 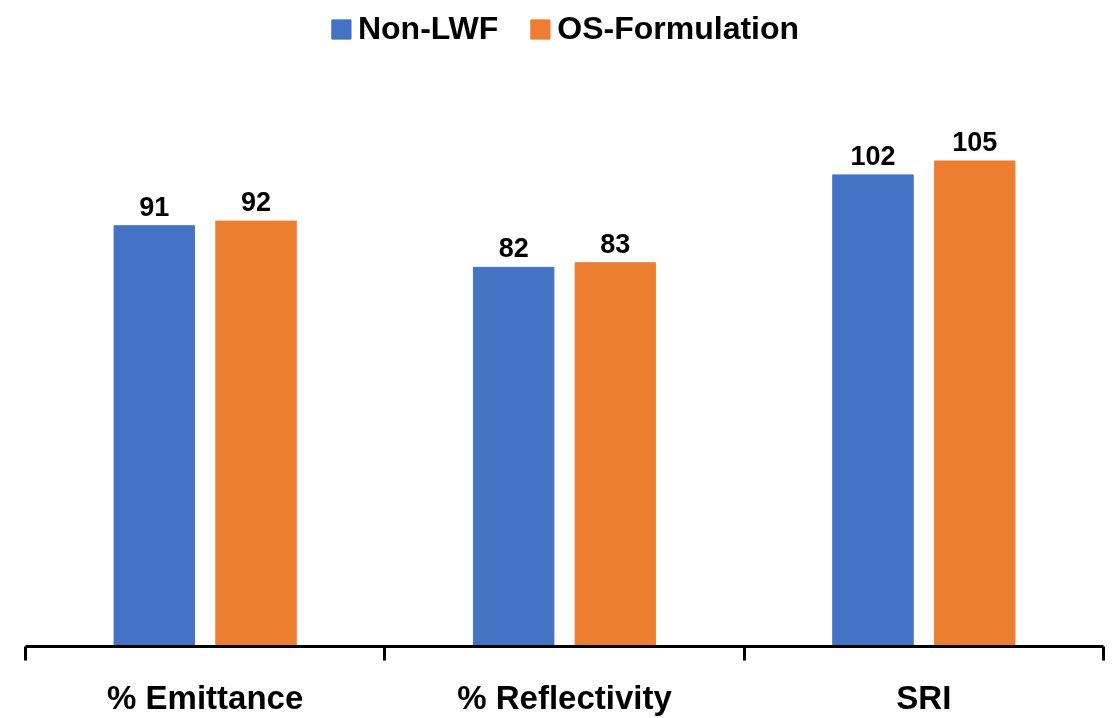 I want to click on data-label: 83, so click(x=615, y=243).